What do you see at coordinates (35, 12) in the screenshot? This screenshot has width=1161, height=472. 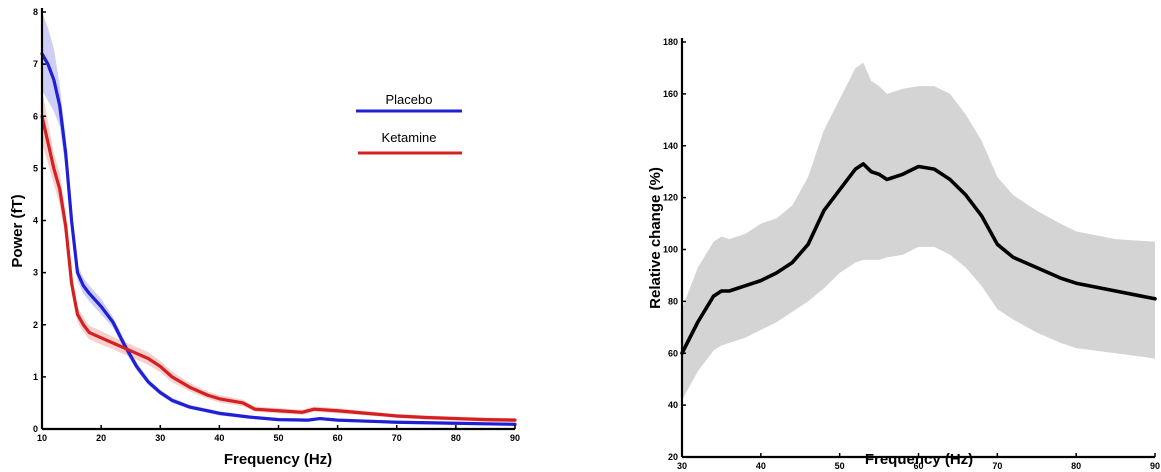 I see `y-tick-label: 8` at bounding box center [35, 12].